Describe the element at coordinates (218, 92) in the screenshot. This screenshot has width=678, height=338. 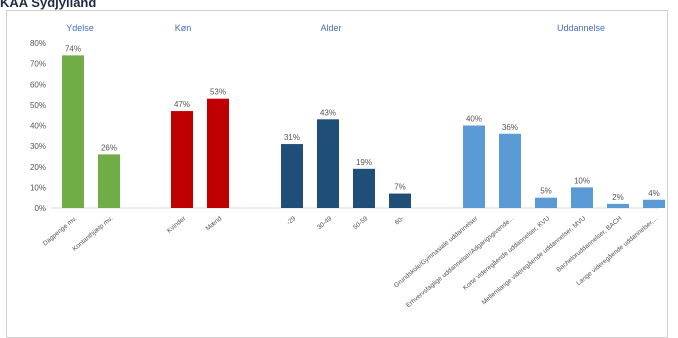
I see `data-label: 53%` at that location.